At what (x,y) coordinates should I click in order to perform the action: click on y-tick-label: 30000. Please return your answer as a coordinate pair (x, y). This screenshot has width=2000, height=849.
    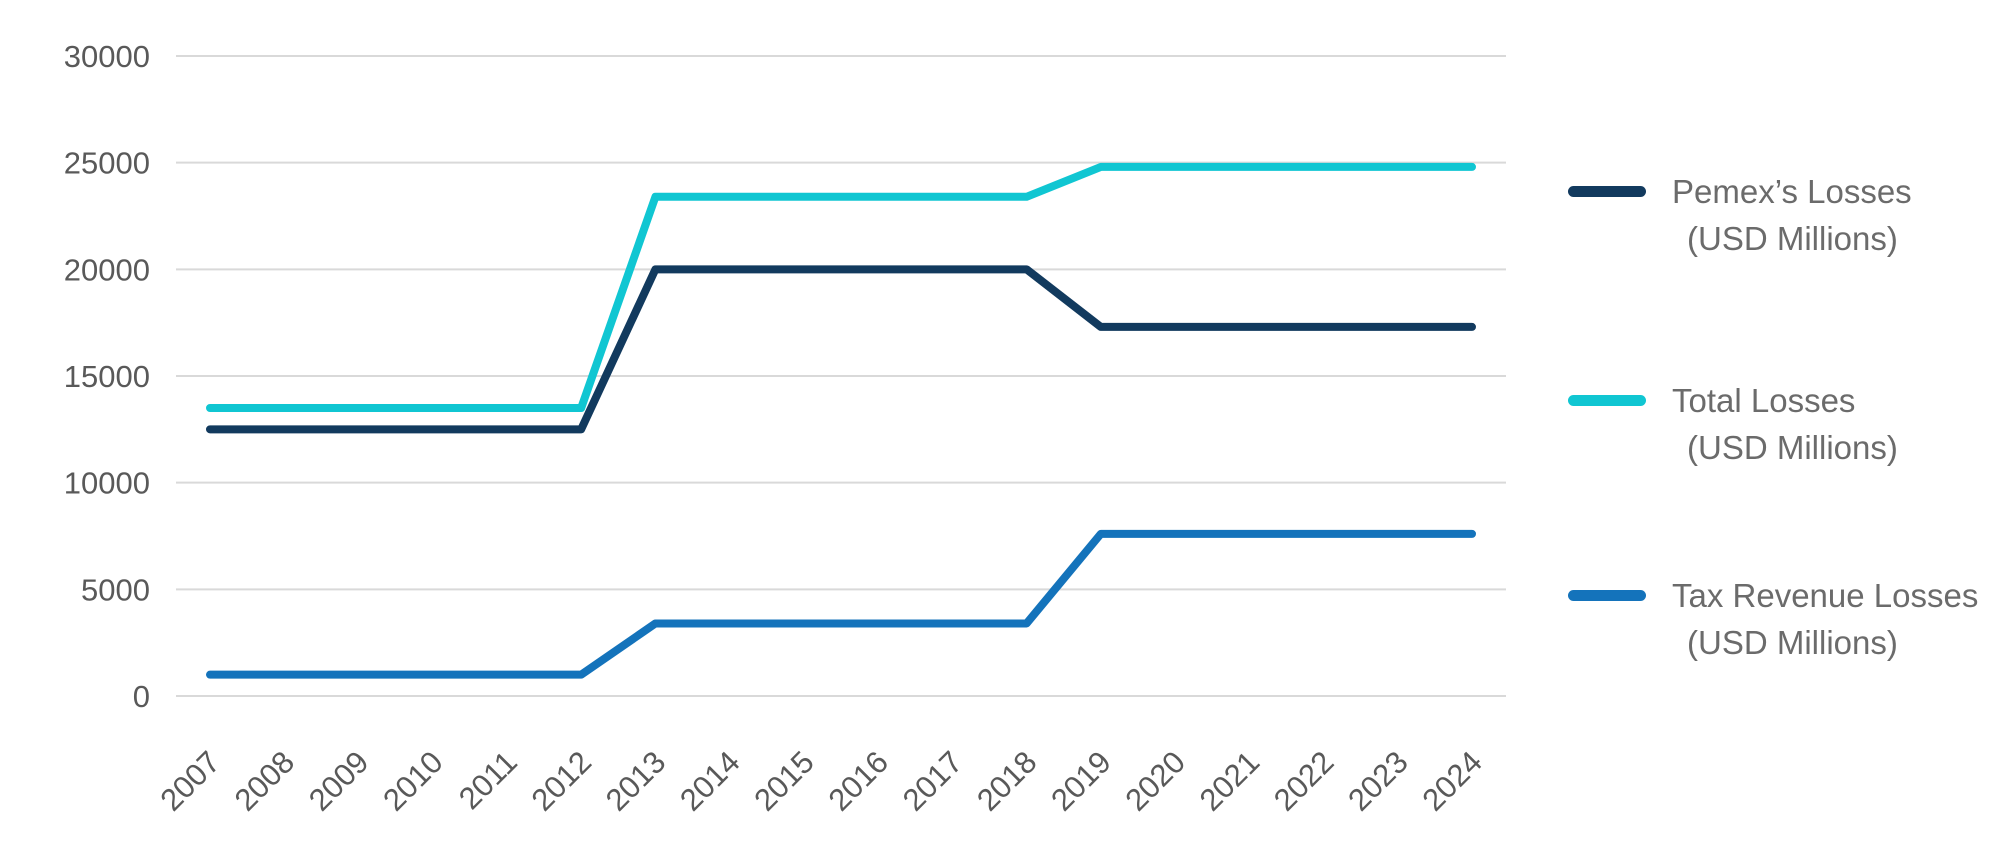
    Looking at the image, I should click on (107, 56).